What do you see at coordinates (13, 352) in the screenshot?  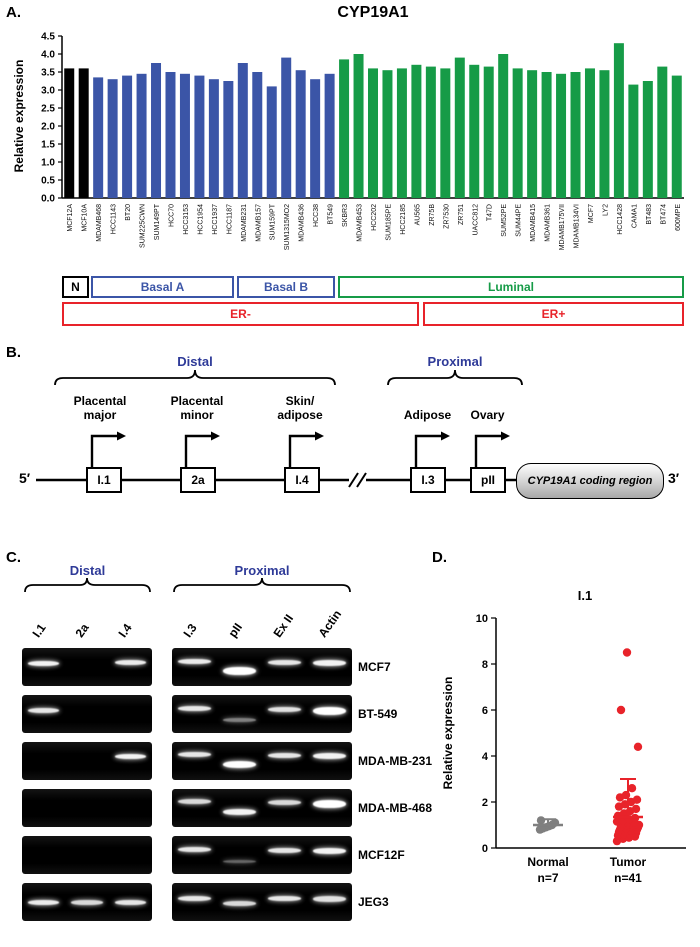 I see `panel-b-label: B.` at bounding box center [13, 352].